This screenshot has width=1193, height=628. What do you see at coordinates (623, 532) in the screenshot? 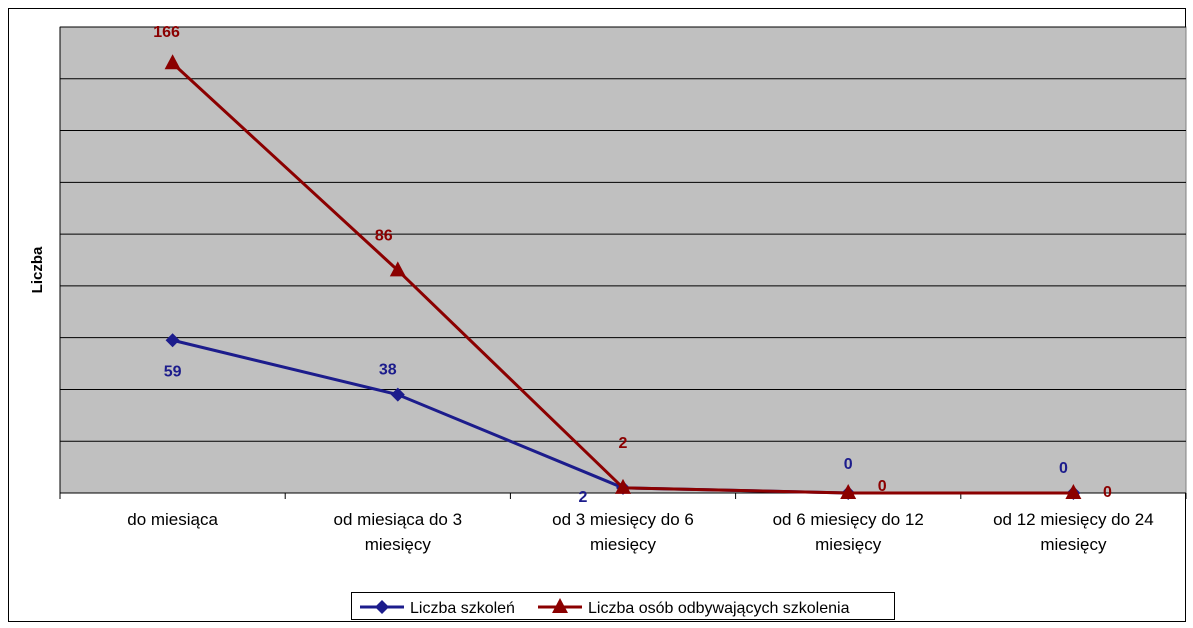
I see `x-tick-label: od 3 miesięcy do 6 miesięcy` at bounding box center [623, 532].